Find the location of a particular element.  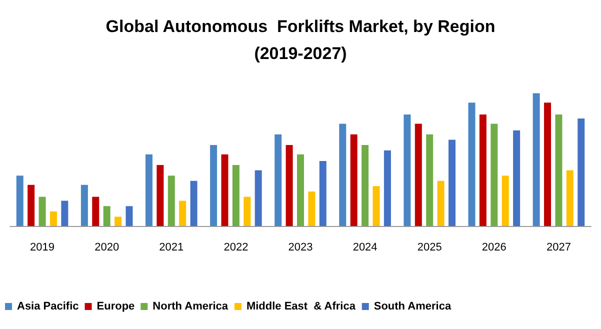

x-tick-label: 2023 is located at coordinates (300, 248).